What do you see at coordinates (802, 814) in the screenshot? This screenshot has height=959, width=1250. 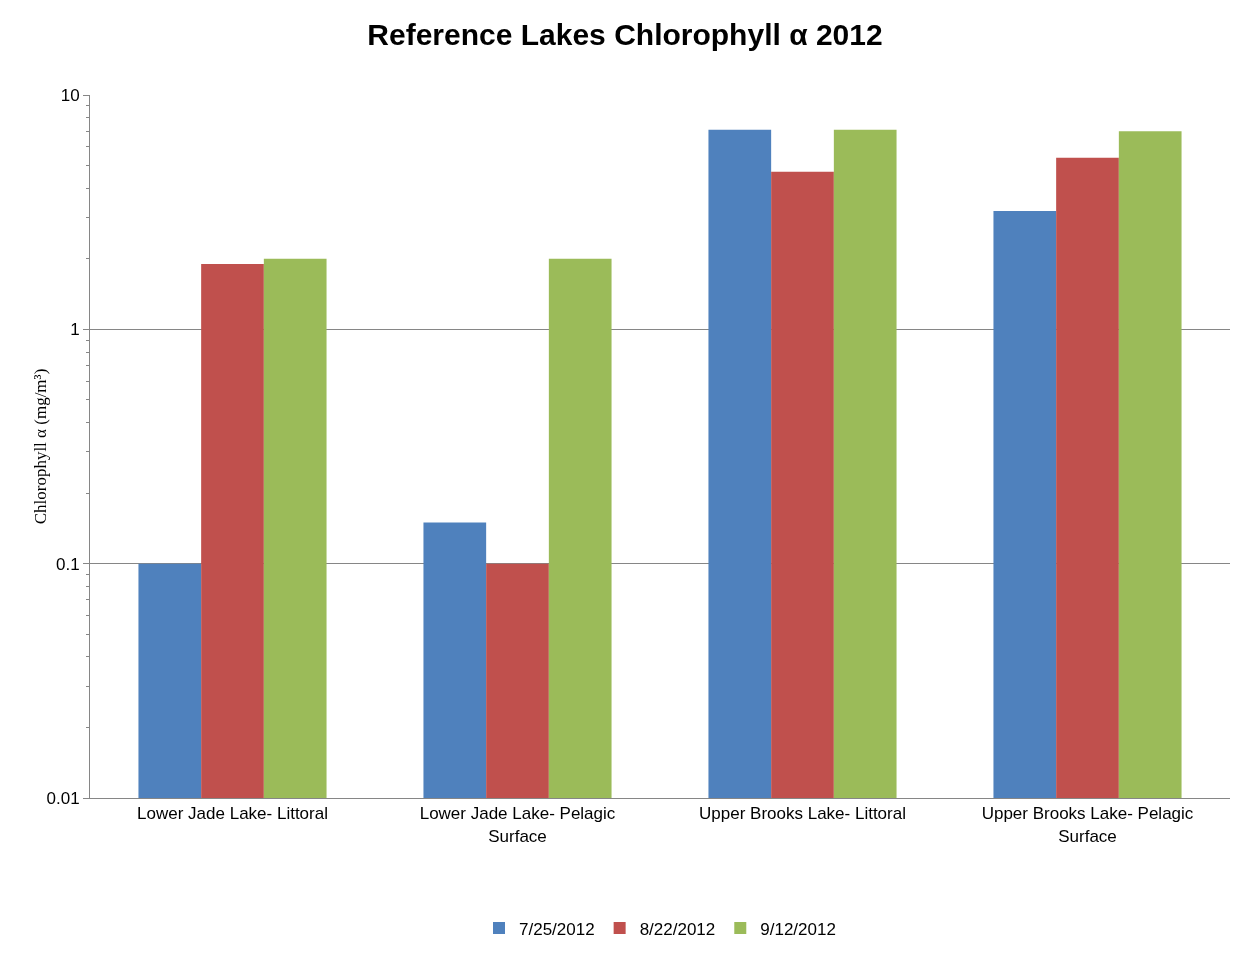 I see `x-tick-label: Upper Brooks Lake- Littoral` at bounding box center [802, 814].